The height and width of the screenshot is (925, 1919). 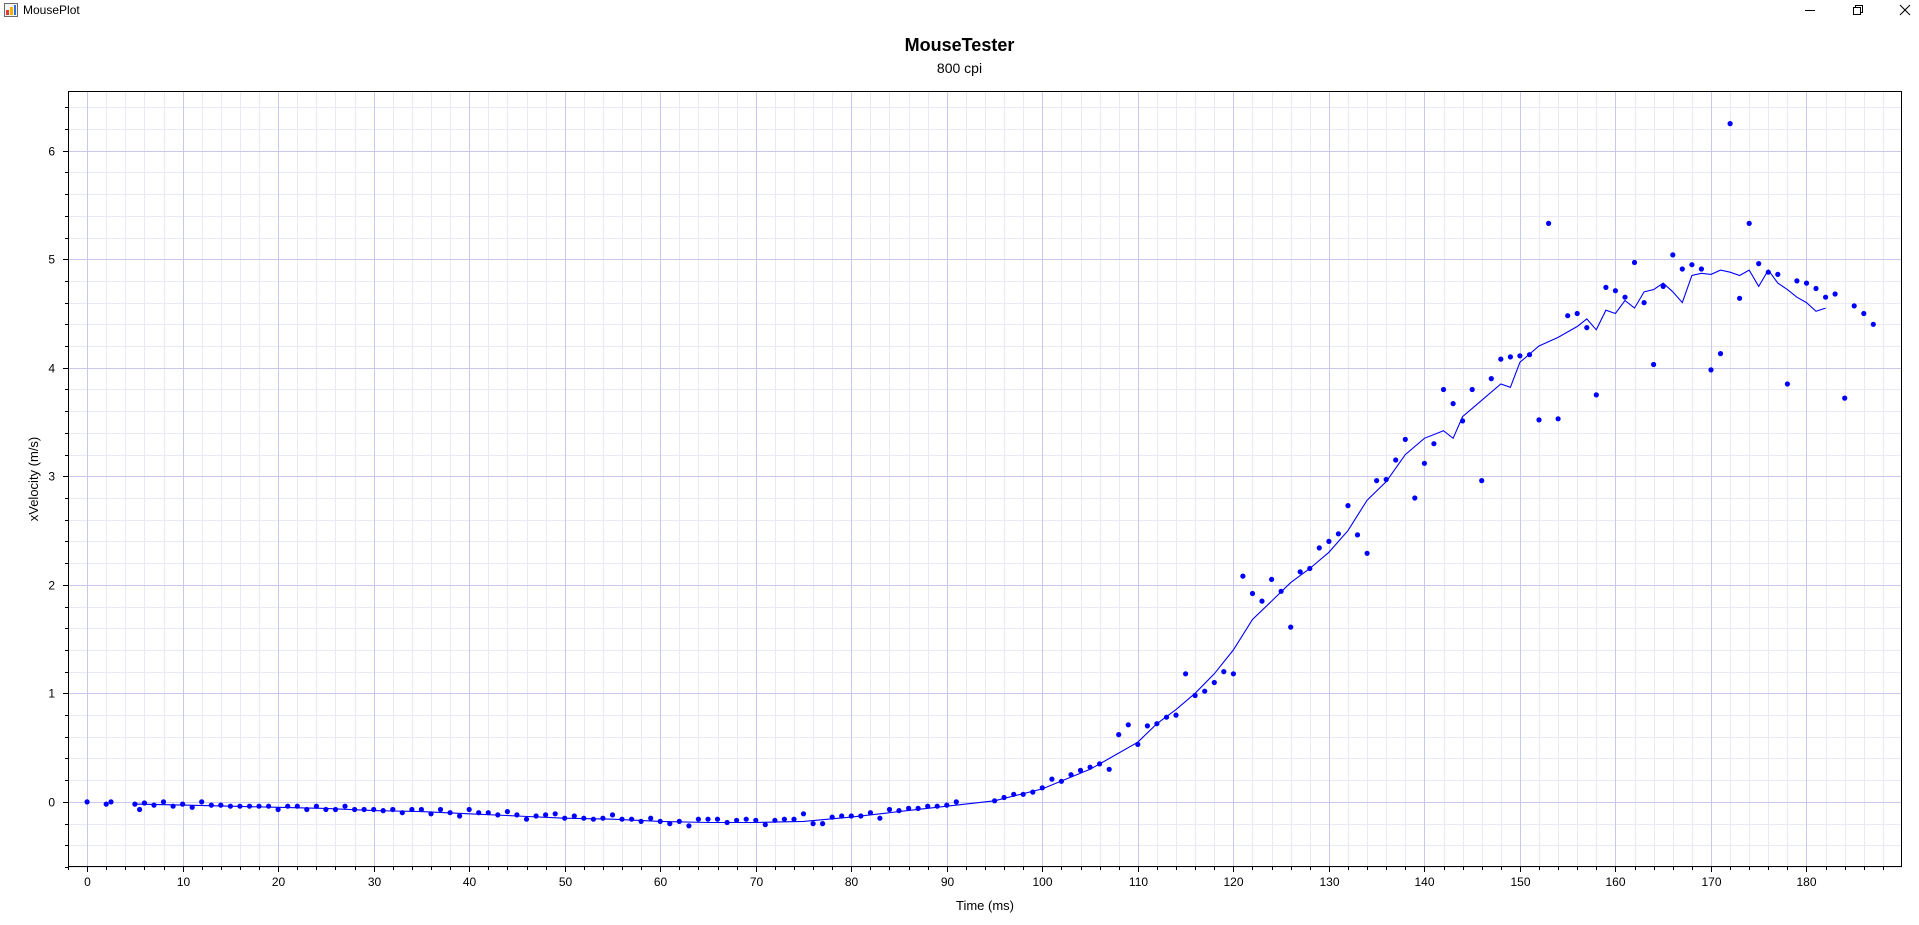 I want to click on restore-button, so click(x=1858, y=10).